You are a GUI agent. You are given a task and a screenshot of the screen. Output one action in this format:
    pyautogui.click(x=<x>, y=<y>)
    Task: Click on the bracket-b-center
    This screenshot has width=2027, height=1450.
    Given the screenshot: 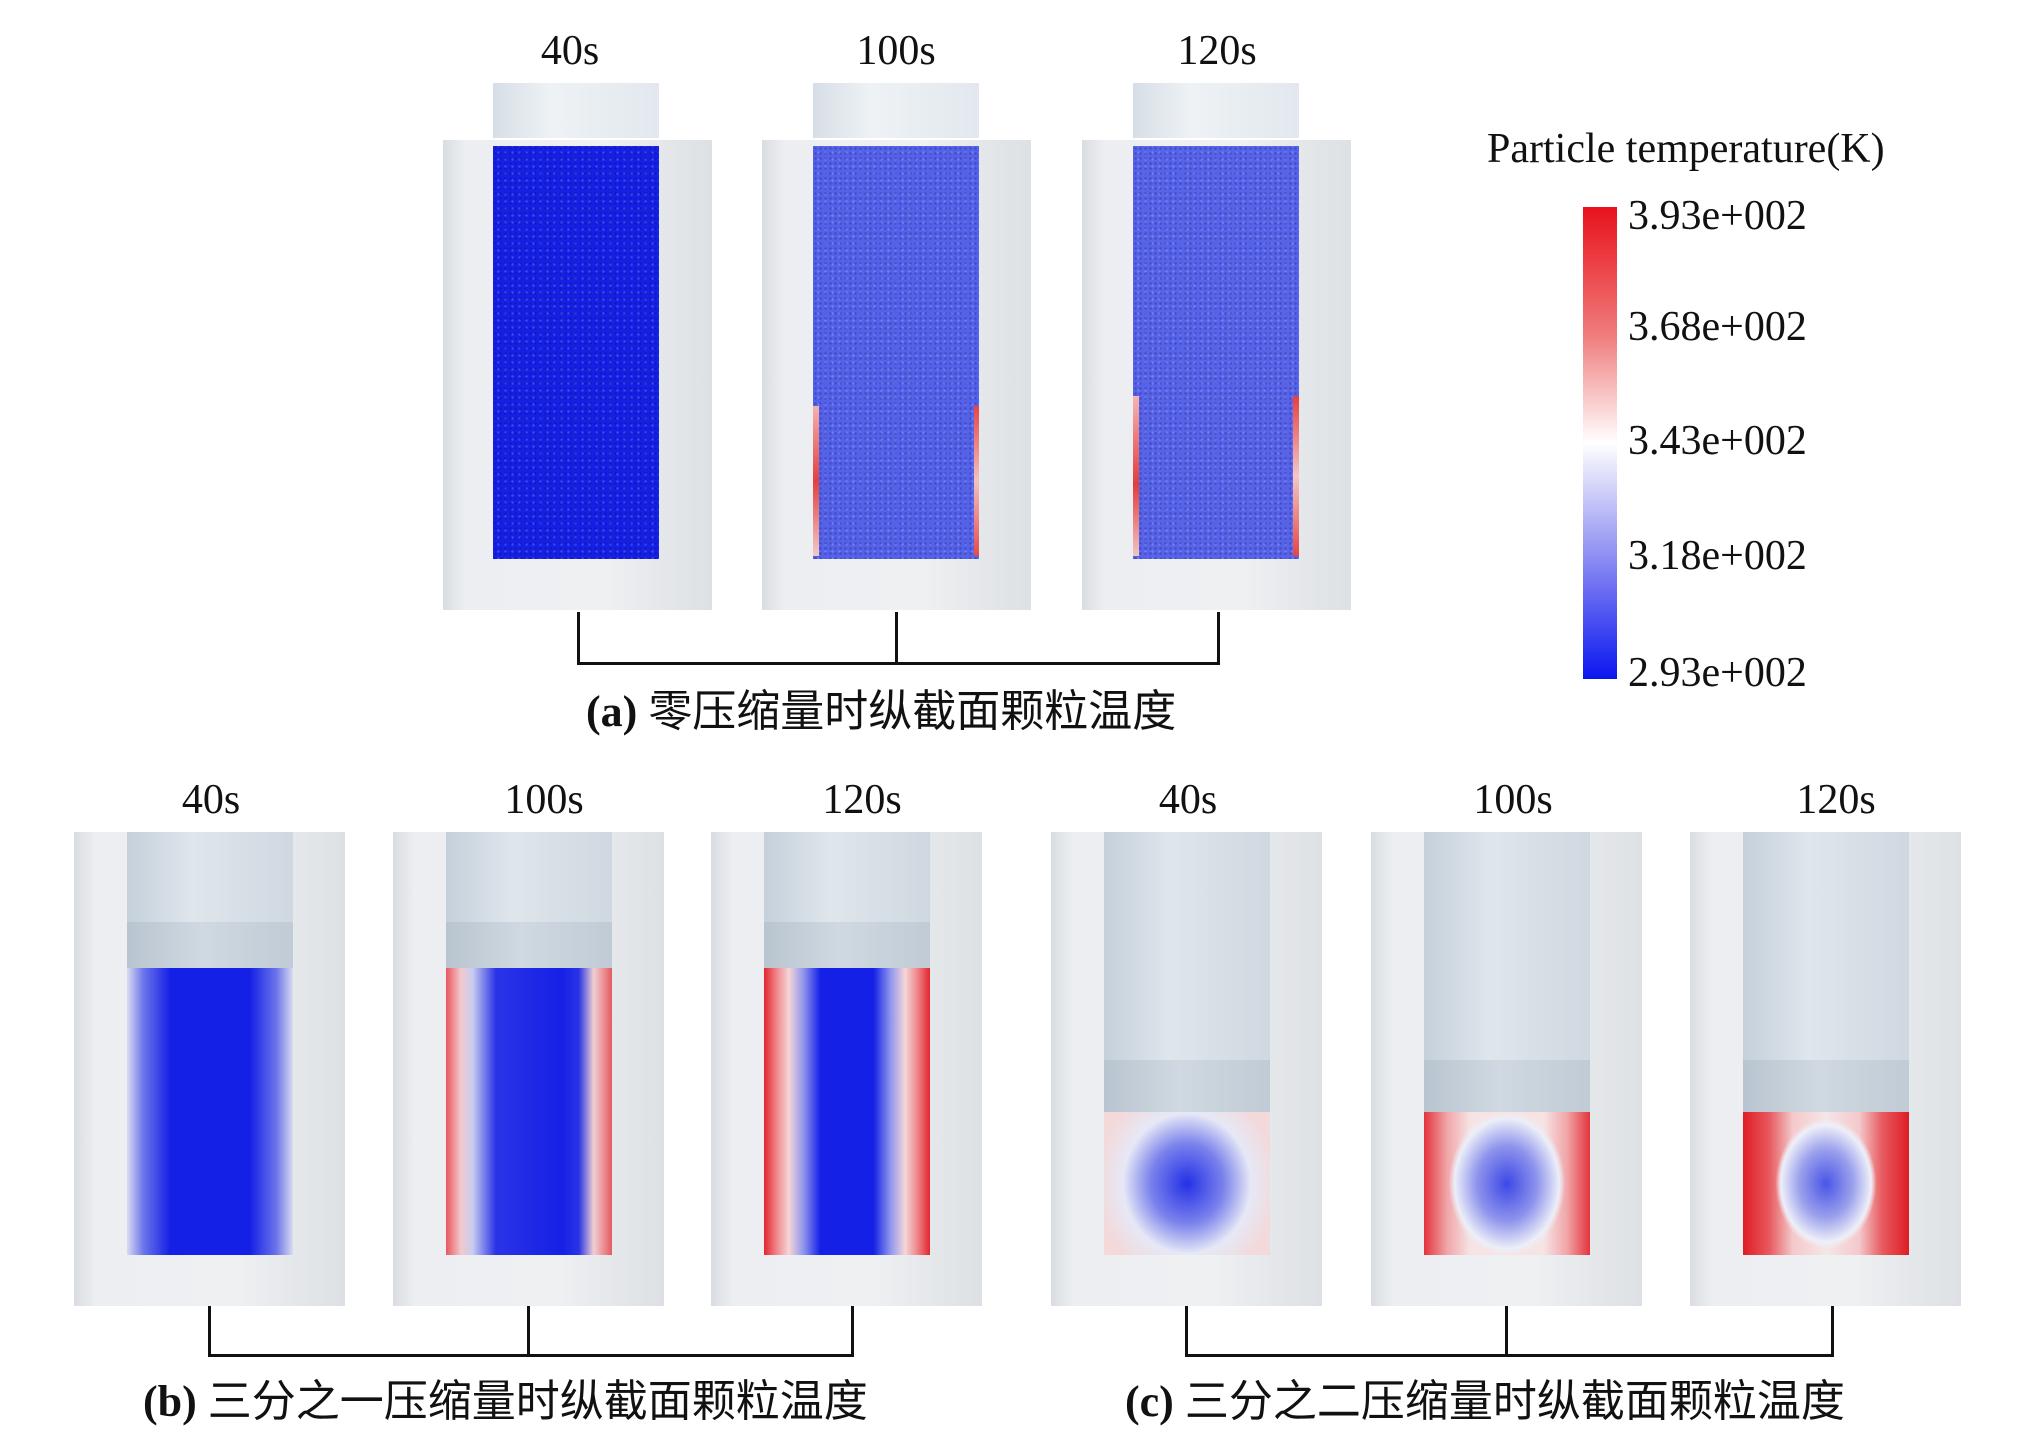 What is the action you would take?
    pyautogui.click(x=528, y=1330)
    